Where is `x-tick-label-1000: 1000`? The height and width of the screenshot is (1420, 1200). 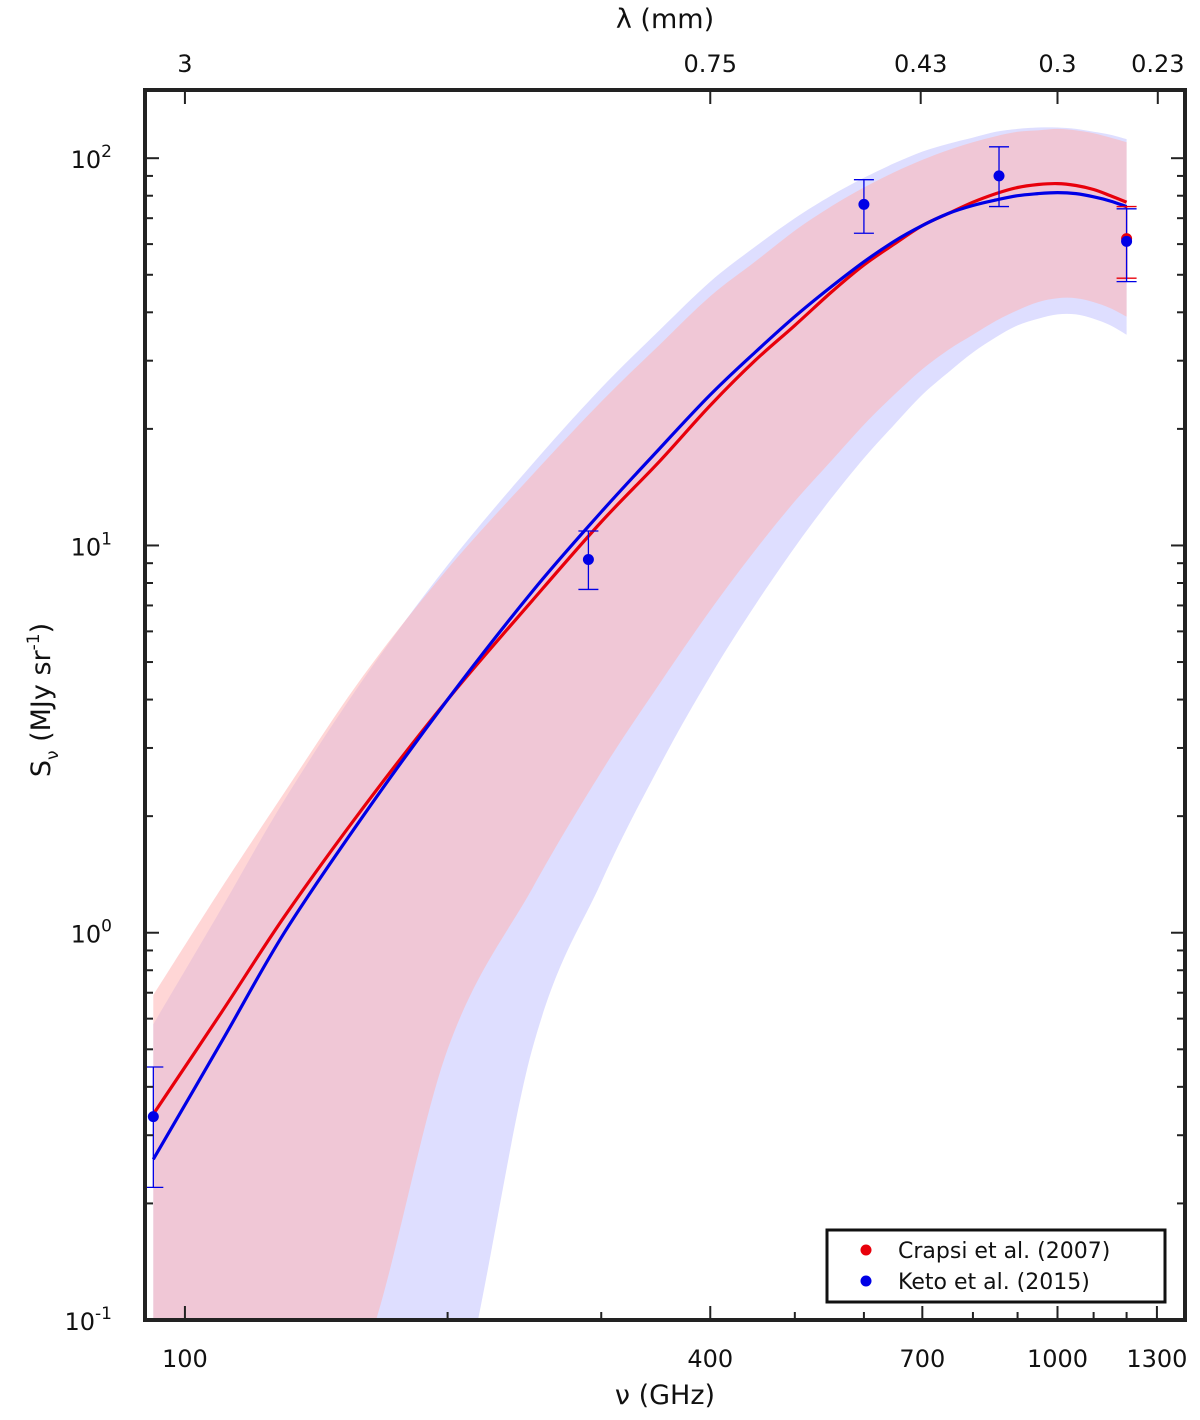
x-tick-label-1000: 1000 is located at coordinates (1057, 1359).